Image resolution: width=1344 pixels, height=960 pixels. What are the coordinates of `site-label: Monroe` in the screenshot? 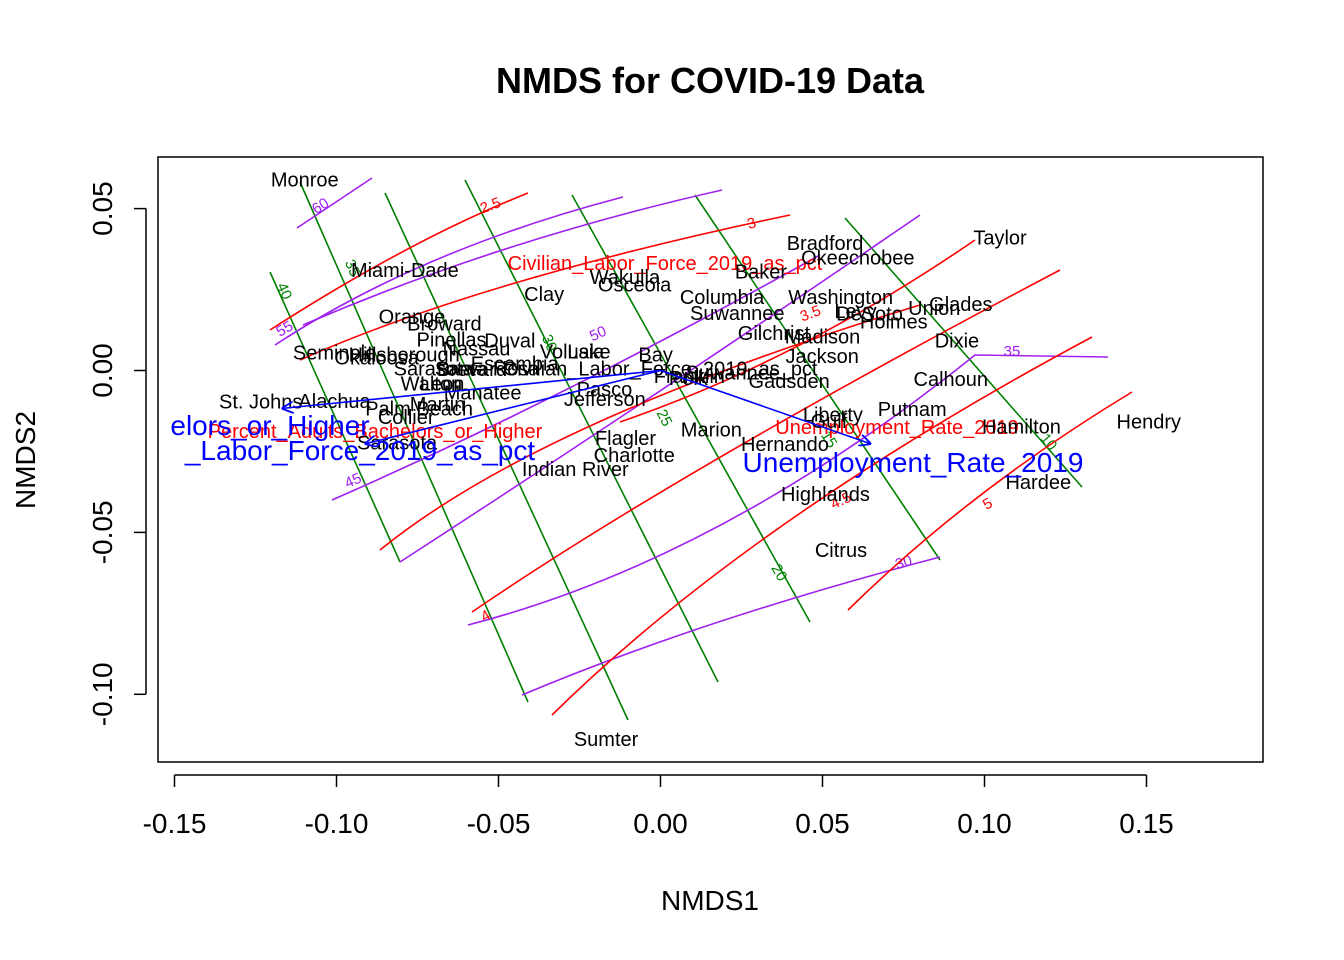 It's located at (305, 180).